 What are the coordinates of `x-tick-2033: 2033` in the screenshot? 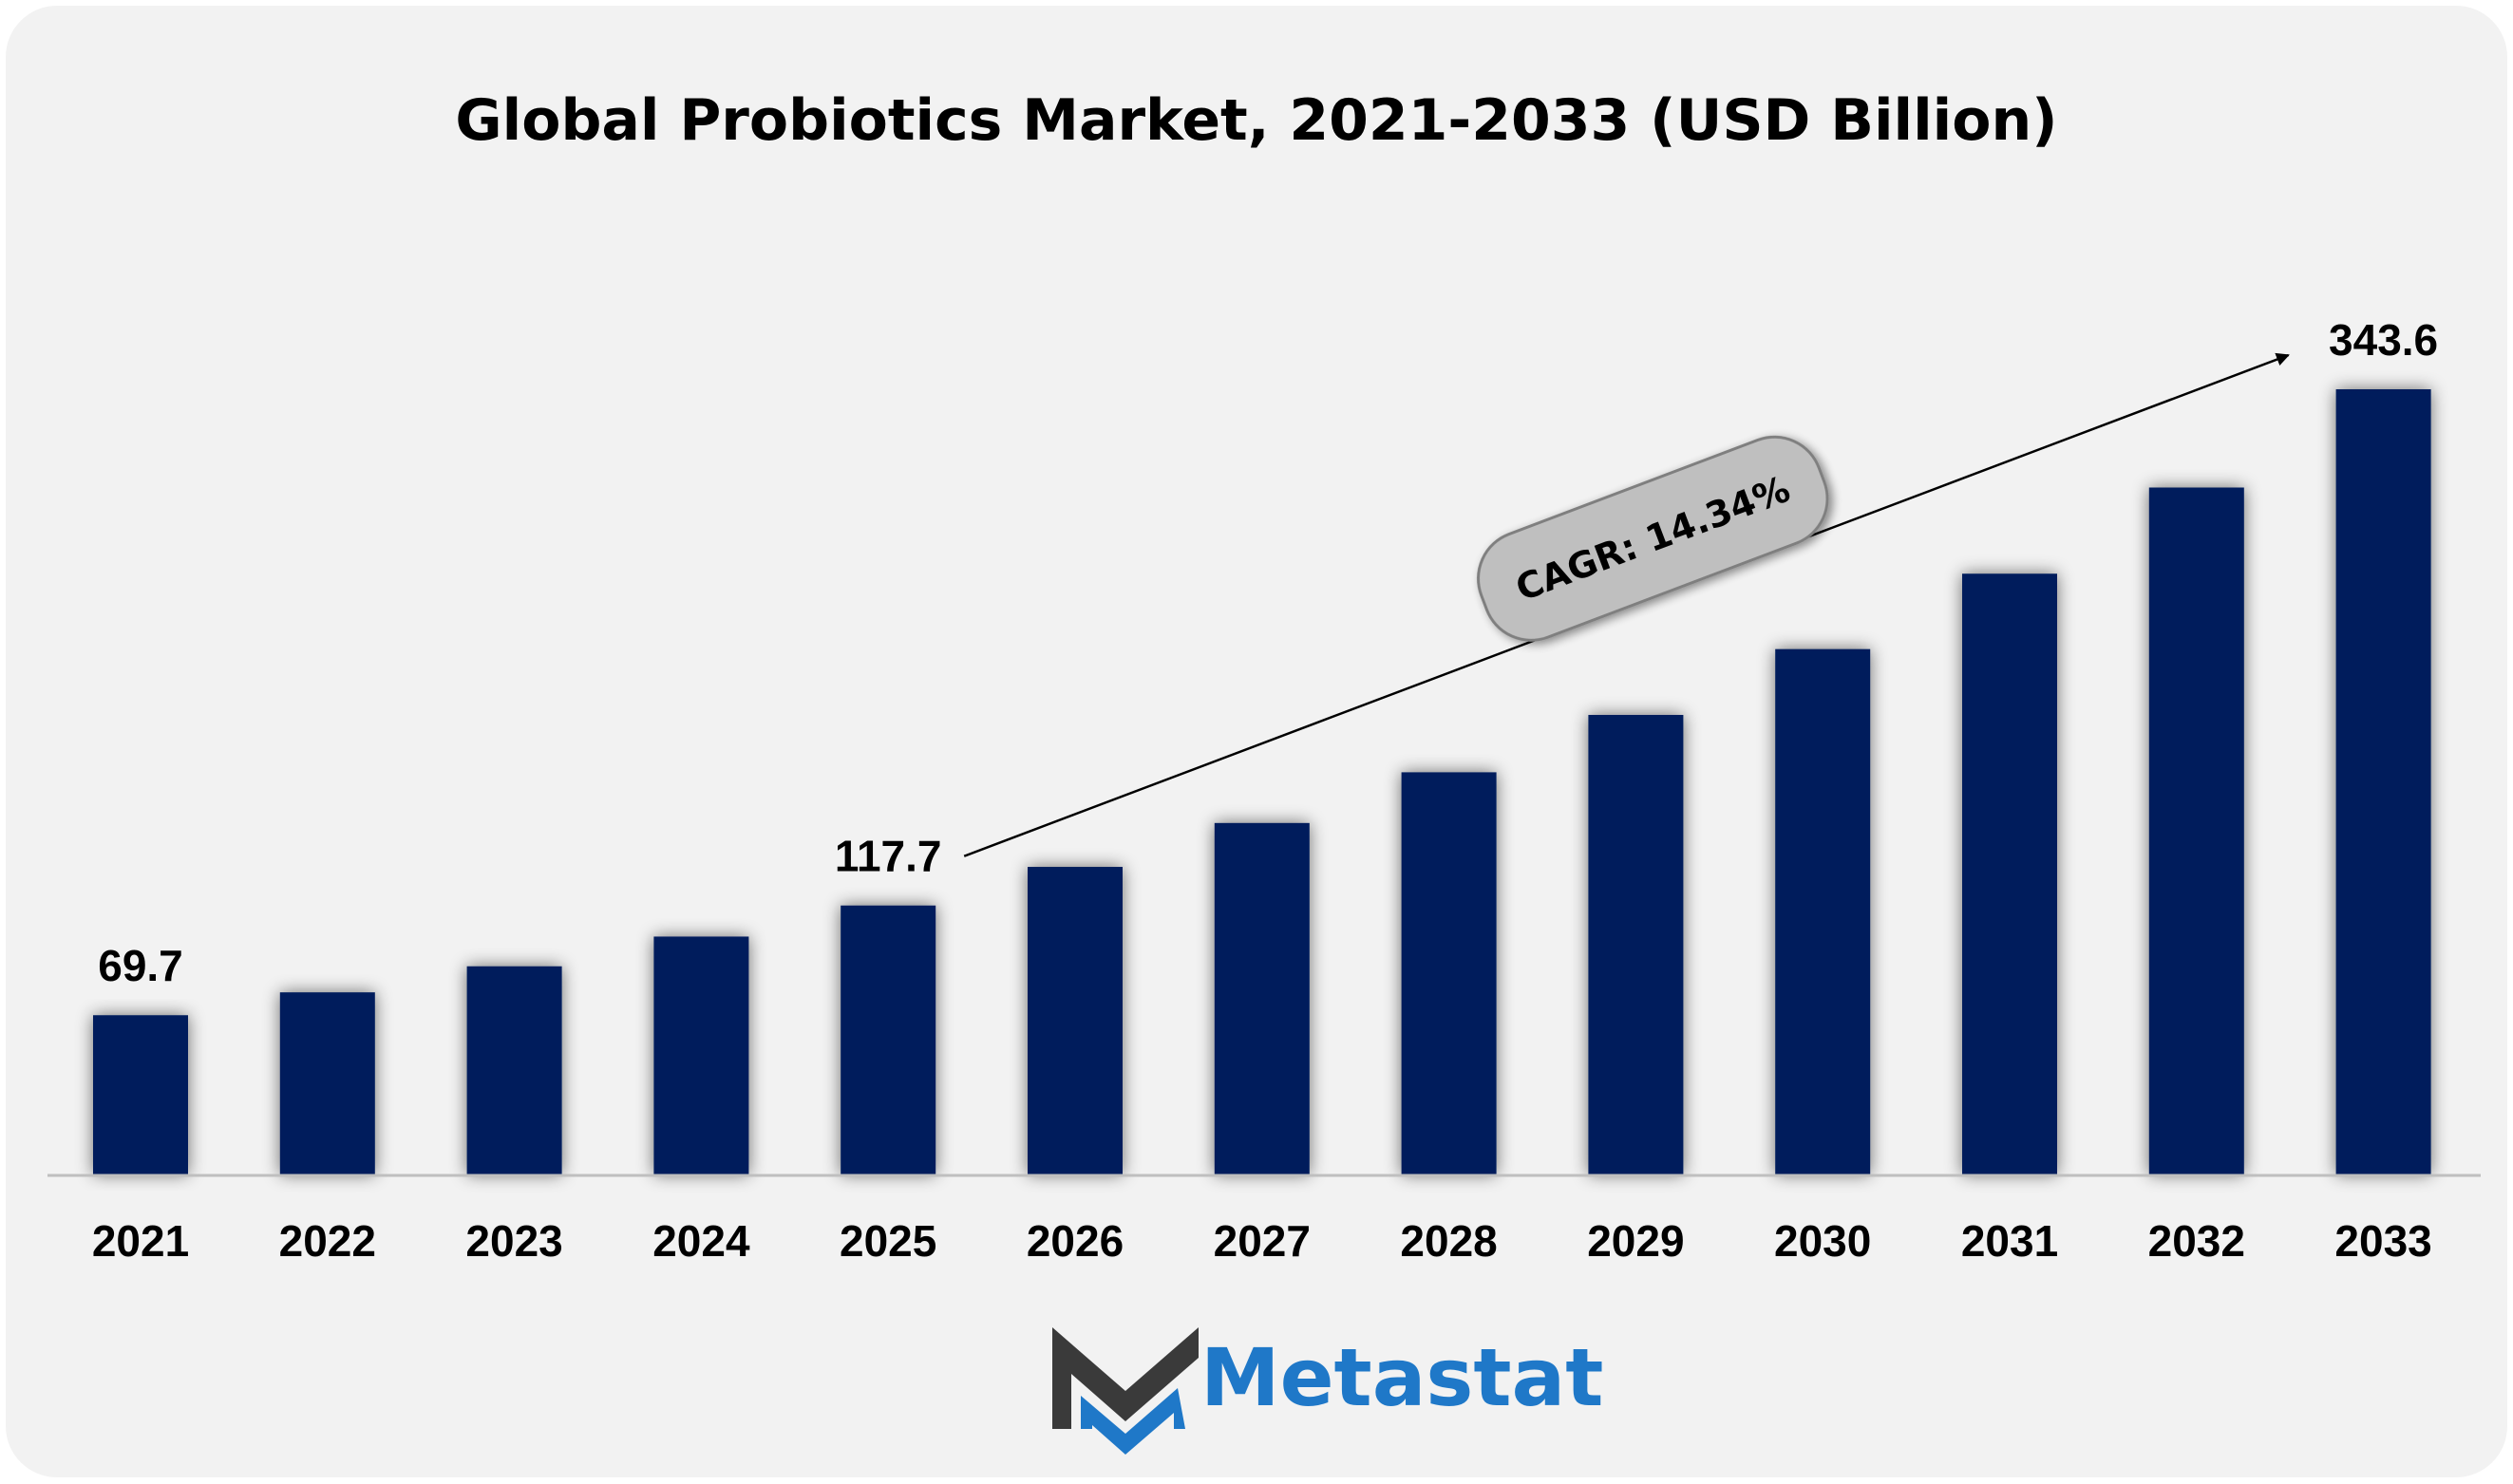 It's located at (2382, 1241).